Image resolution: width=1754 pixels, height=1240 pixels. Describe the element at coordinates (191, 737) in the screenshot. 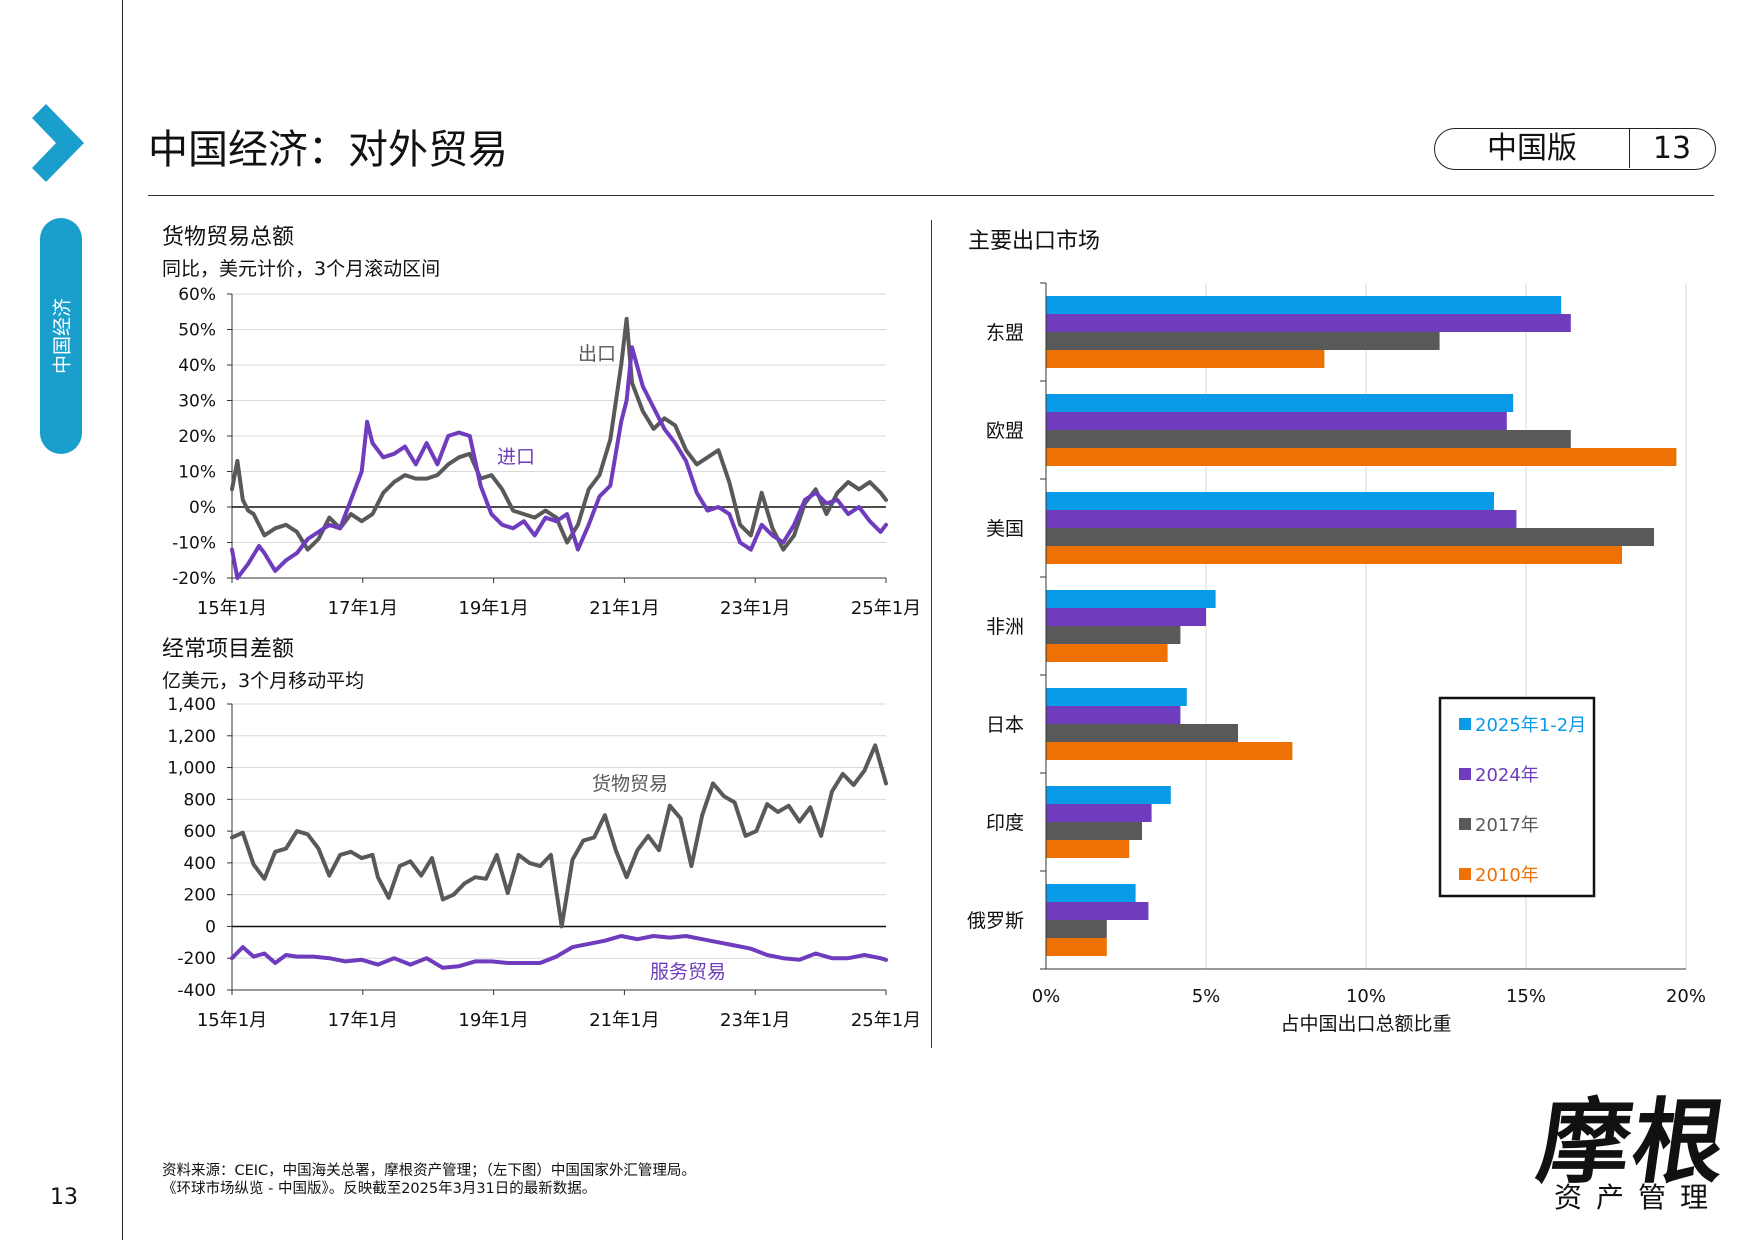

I see `y-tick-label: 1,200` at that location.